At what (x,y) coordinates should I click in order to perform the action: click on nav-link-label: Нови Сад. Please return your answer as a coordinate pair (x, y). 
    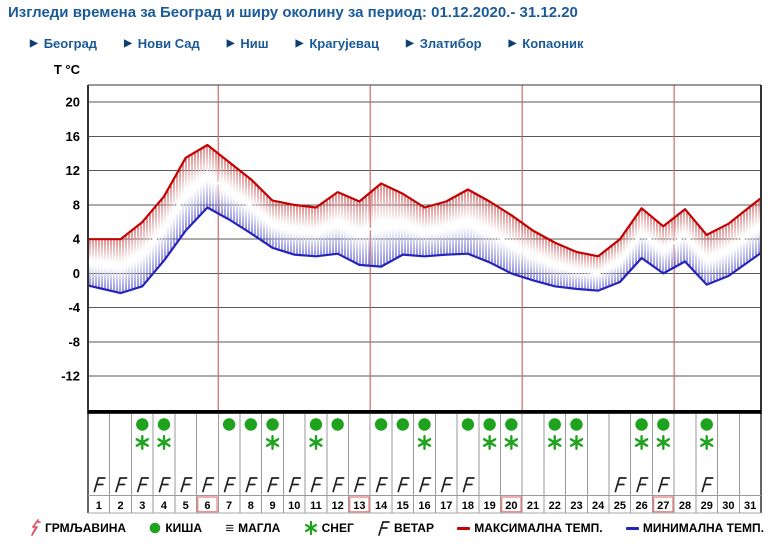
    Looking at the image, I should click on (168, 43).